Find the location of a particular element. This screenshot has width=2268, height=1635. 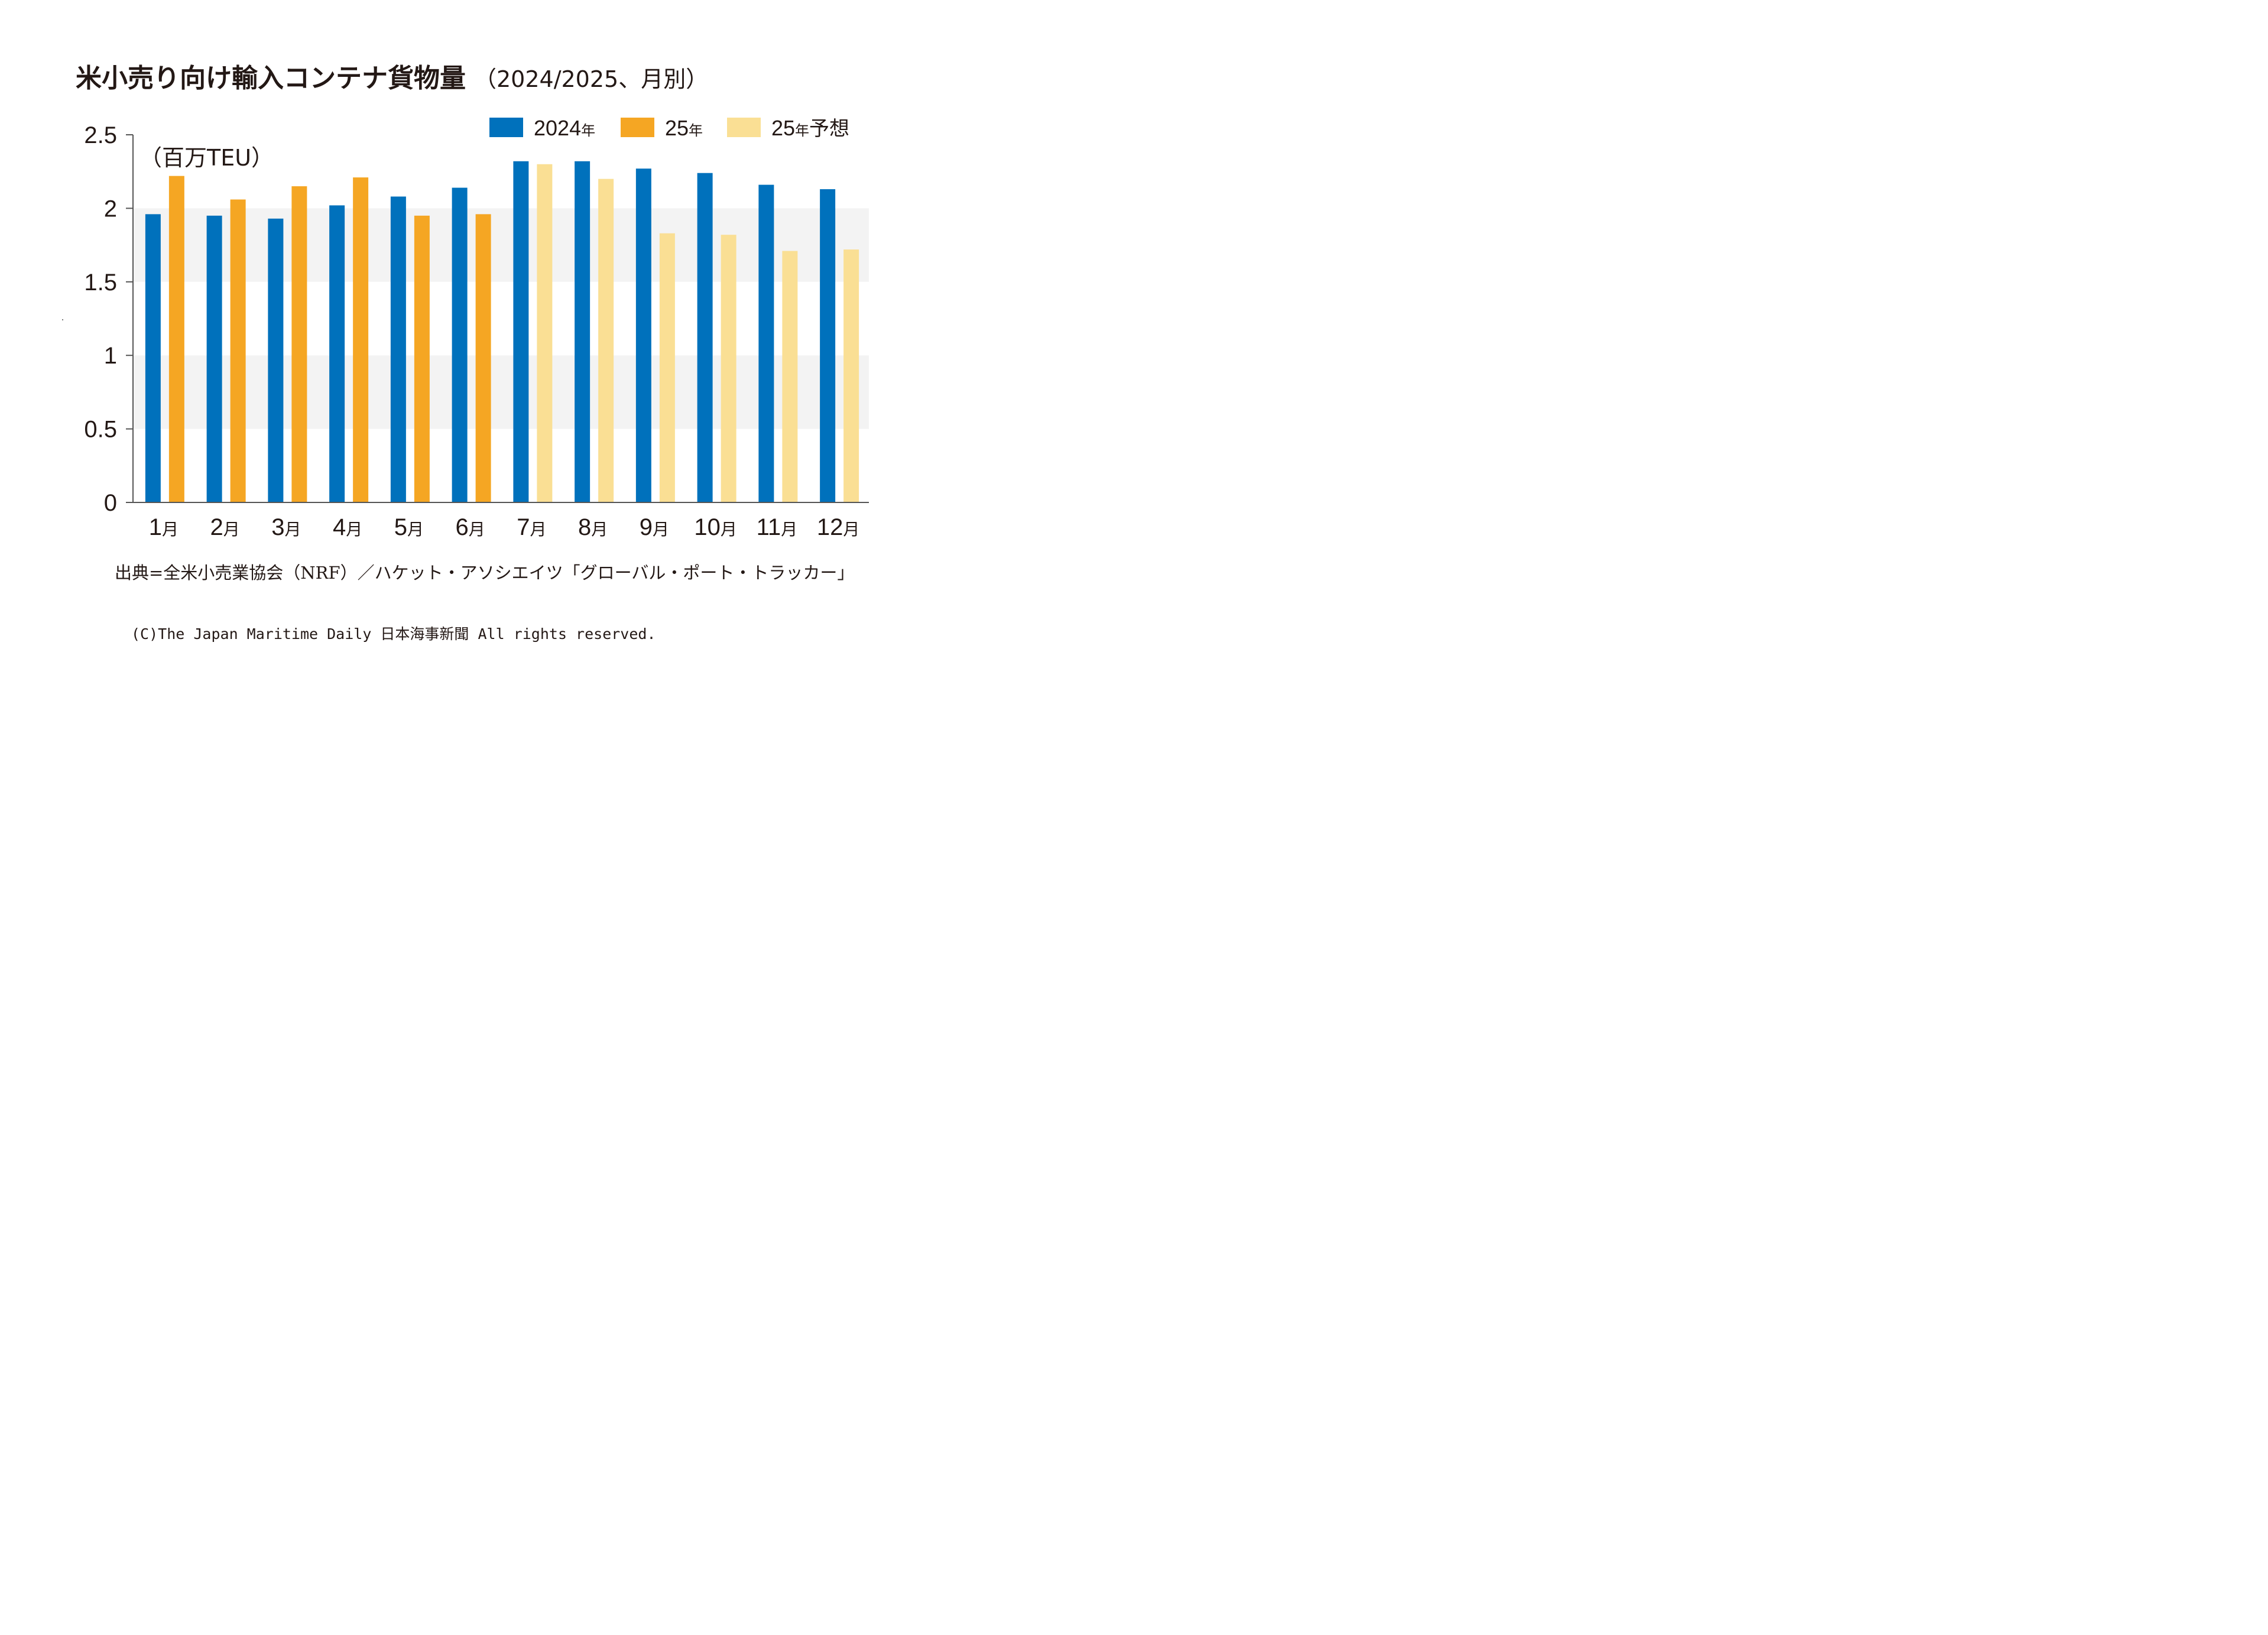

legend: 2024年 25年 25年予想 is located at coordinates (669, 128).